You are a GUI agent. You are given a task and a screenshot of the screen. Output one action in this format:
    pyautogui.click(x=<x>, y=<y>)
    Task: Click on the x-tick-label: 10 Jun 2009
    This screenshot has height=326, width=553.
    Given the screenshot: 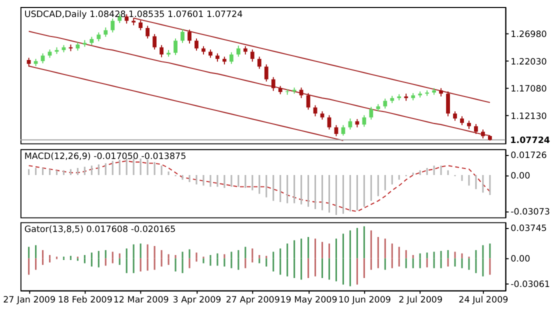 What is the action you would take?
    pyautogui.click(x=364, y=301)
    